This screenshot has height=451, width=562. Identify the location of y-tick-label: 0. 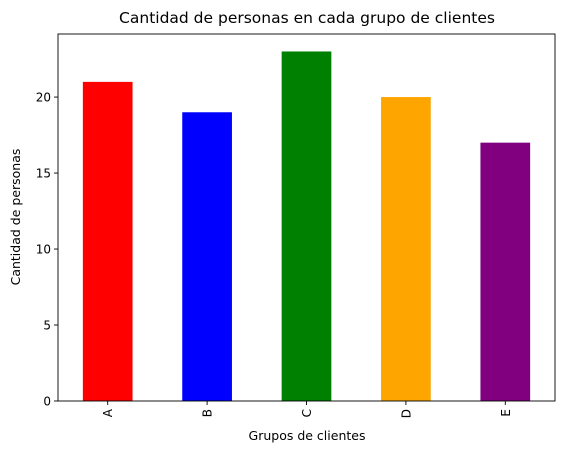
(47, 402).